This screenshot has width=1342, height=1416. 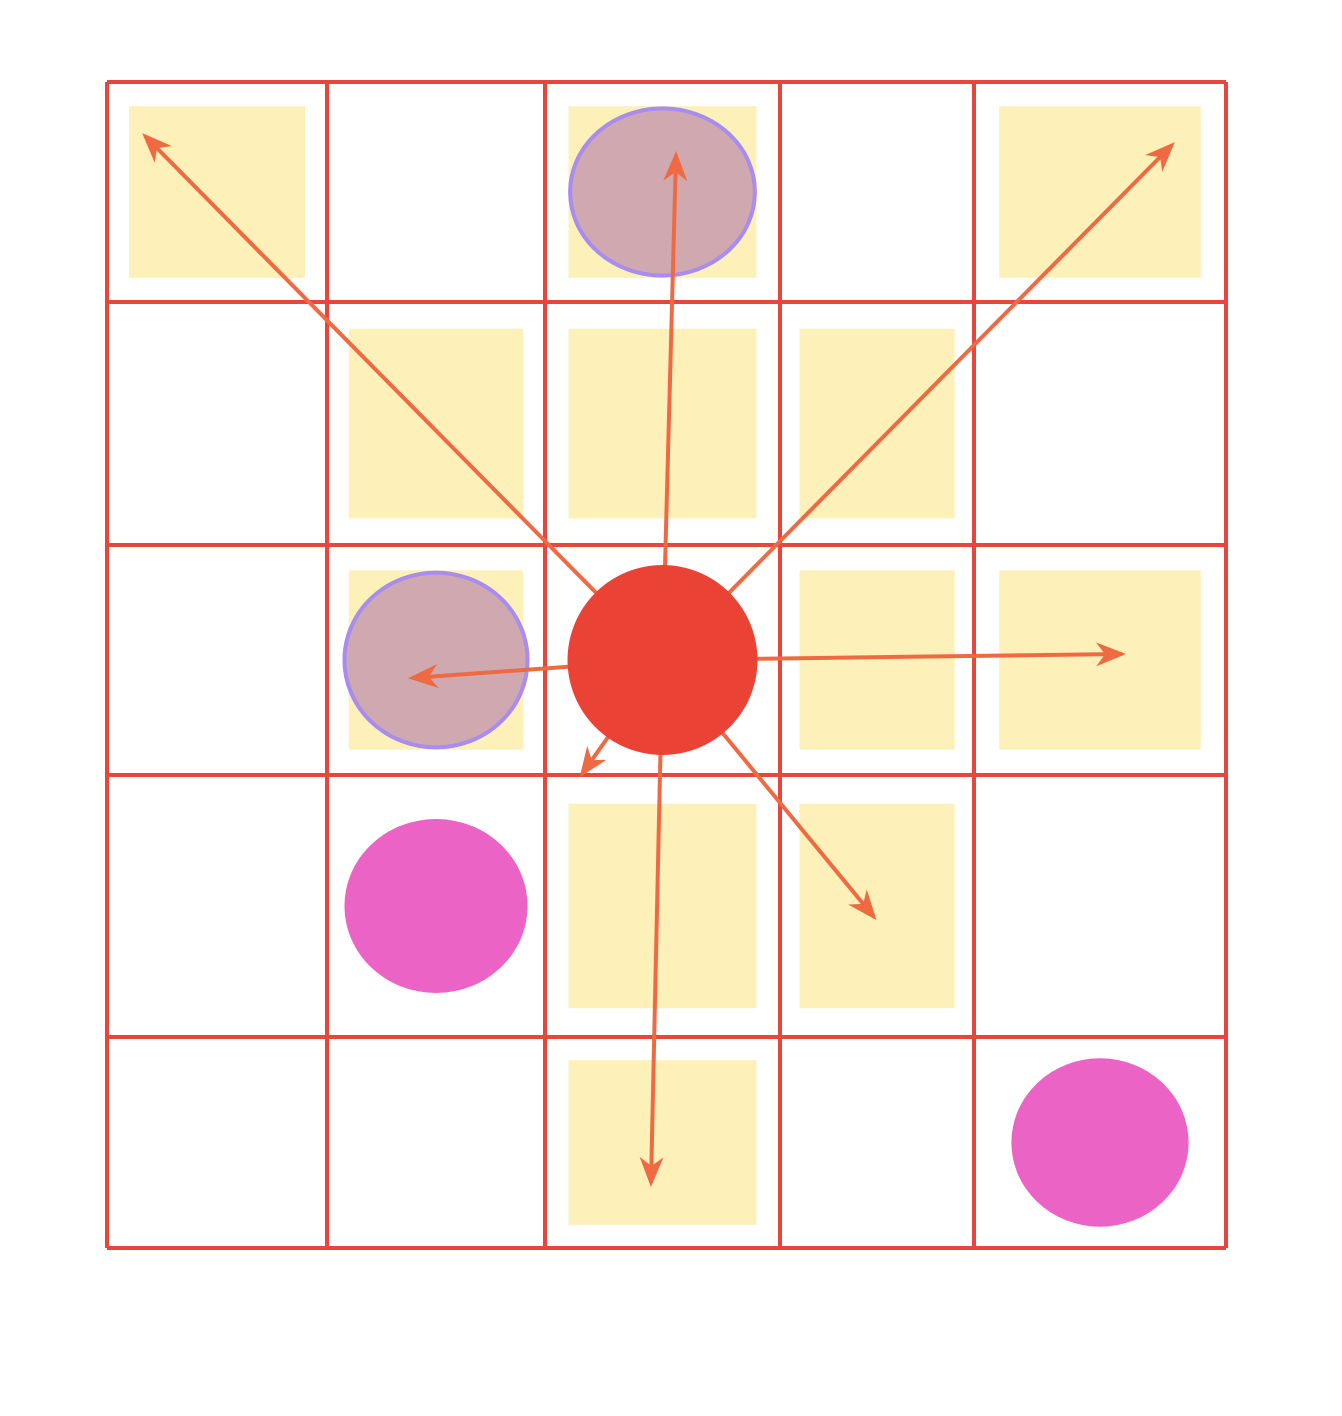 What do you see at coordinates (217, 192) in the screenshot?
I see `yellow-tile-r1-c1` at bounding box center [217, 192].